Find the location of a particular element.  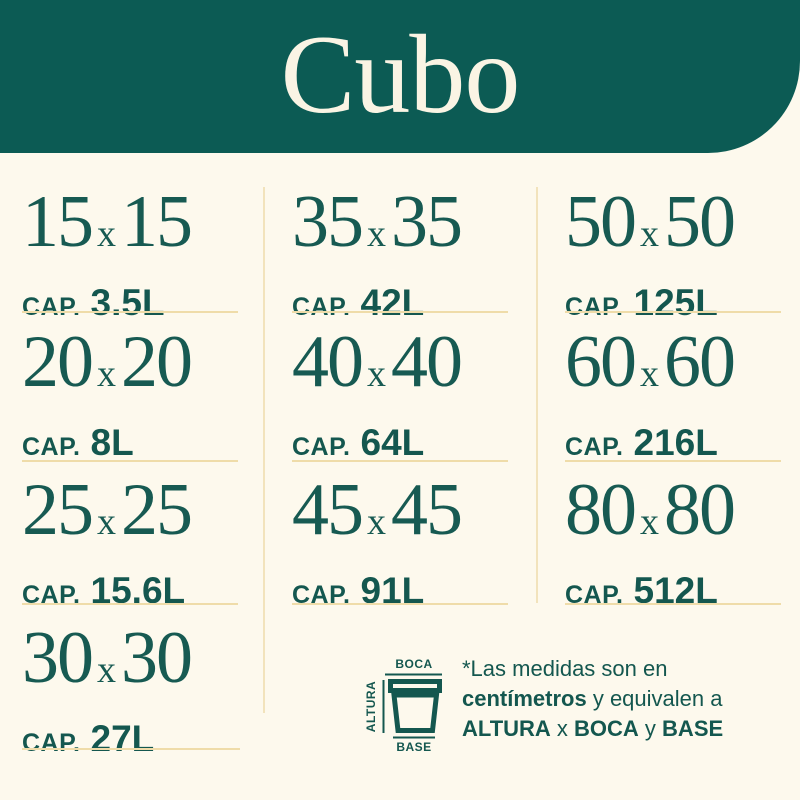

size-card-45x45: 45 x45 CAP. 91L is located at coordinates (377, 542).